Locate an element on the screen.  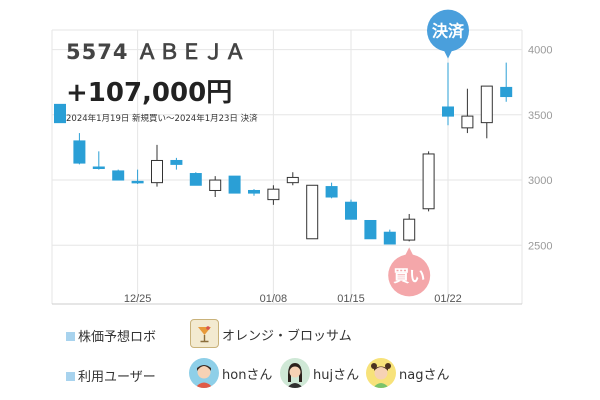
profit-amount: +107,000円 is located at coordinates (149, 93).